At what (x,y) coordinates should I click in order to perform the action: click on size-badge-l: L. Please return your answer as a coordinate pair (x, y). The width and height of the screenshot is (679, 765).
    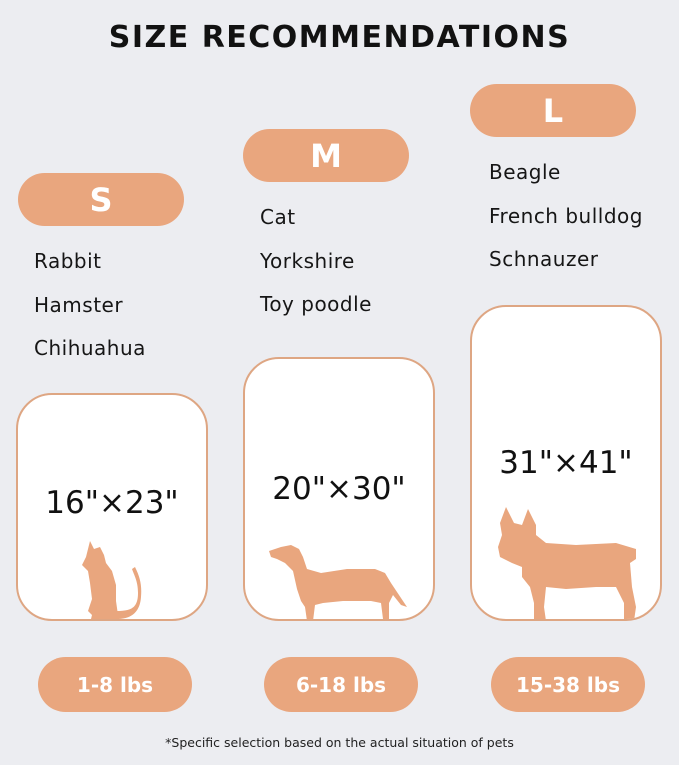
    Looking at the image, I should click on (553, 110).